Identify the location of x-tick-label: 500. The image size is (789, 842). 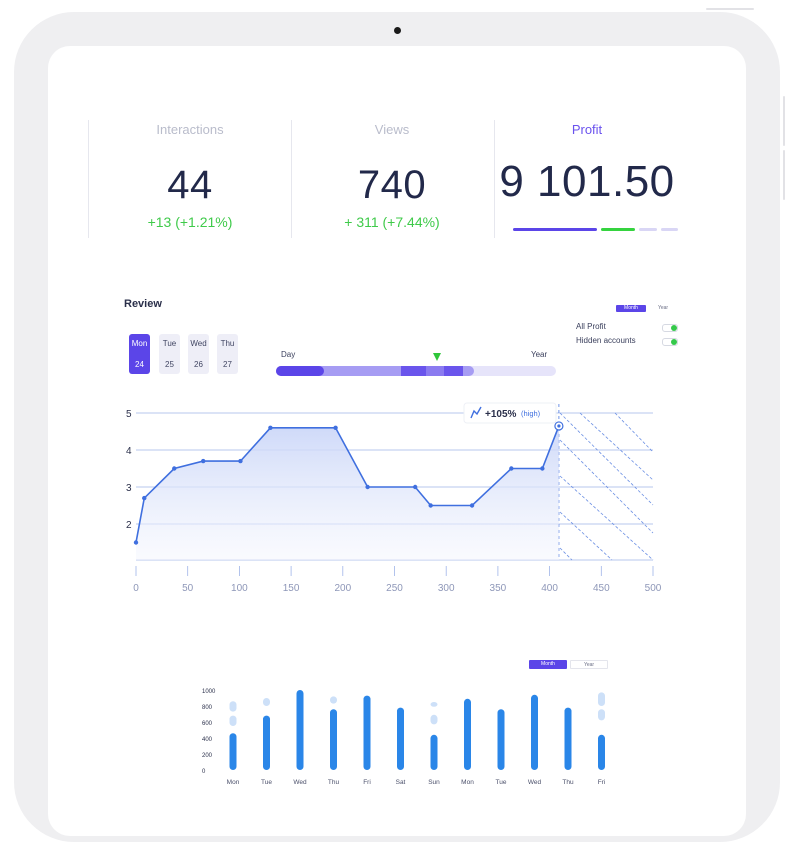
(653, 588).